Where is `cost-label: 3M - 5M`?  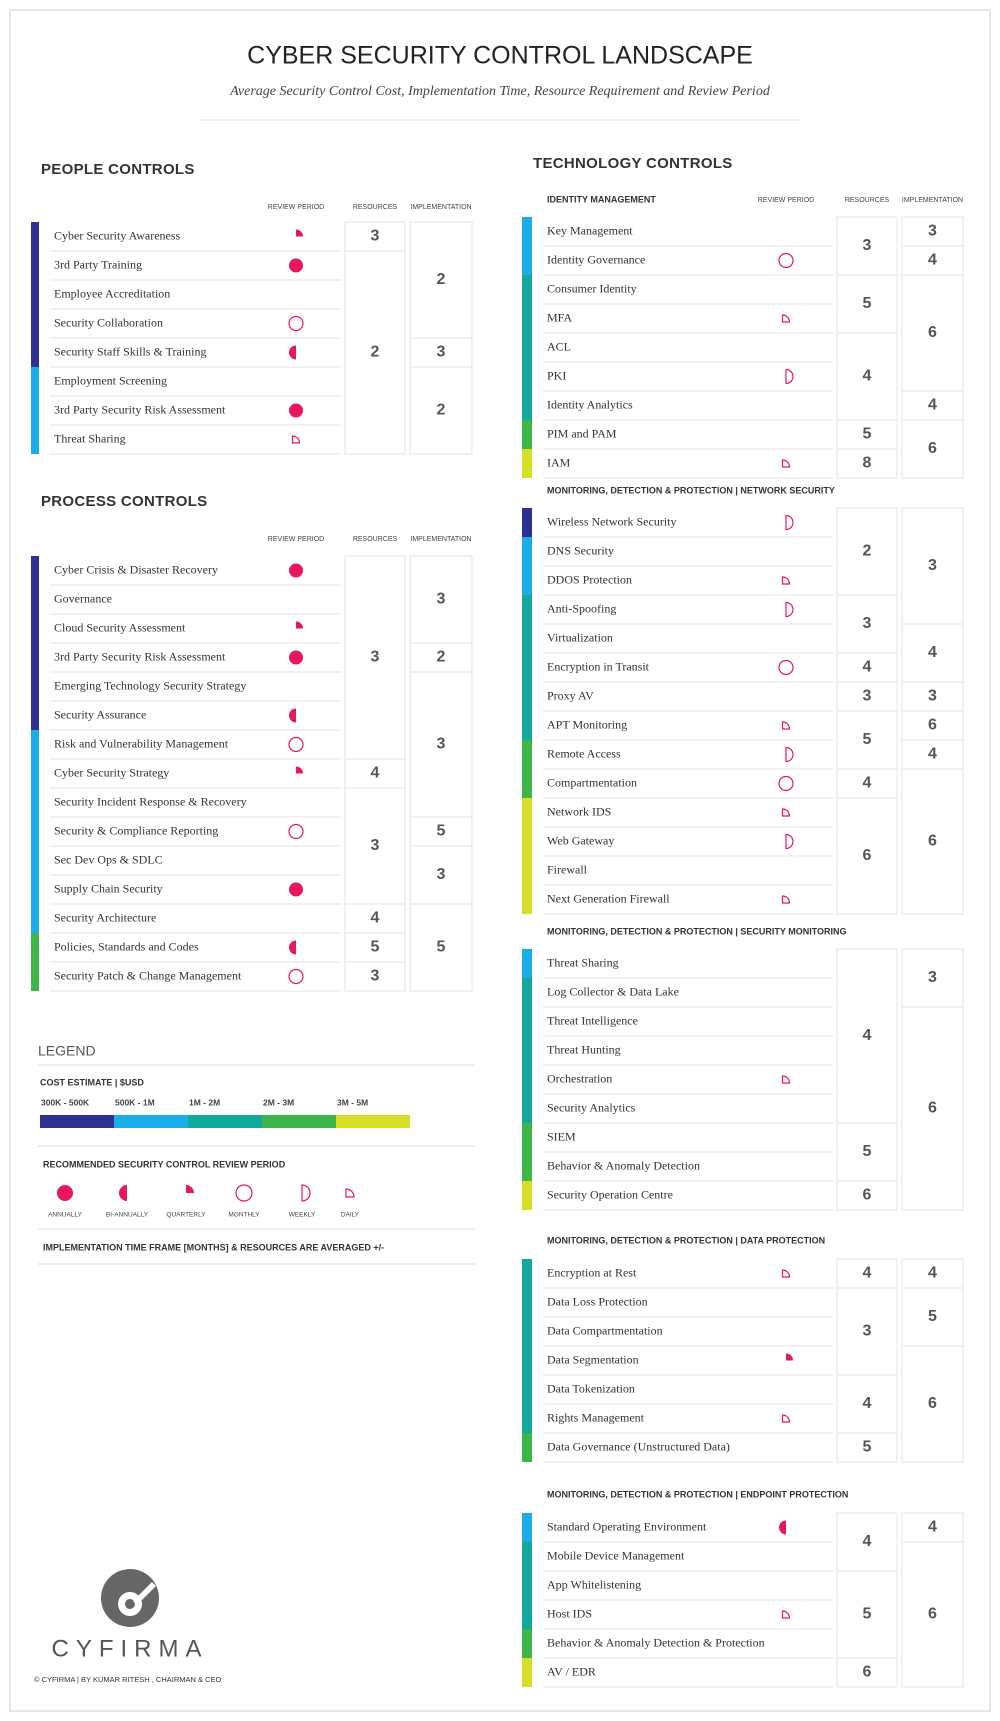 cost-label: 3M - 5M is located at coordinates (352, 1102).